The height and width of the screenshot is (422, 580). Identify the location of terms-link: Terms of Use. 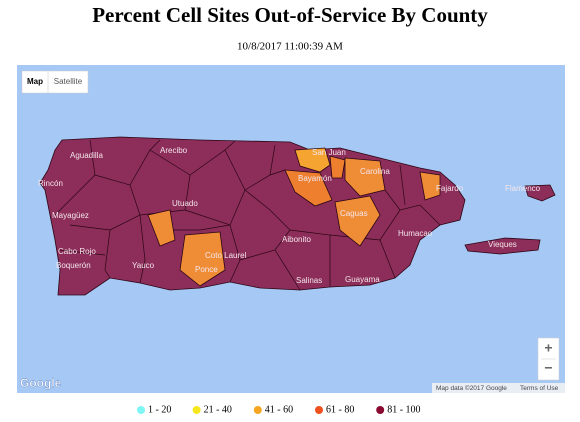
(539, 388).